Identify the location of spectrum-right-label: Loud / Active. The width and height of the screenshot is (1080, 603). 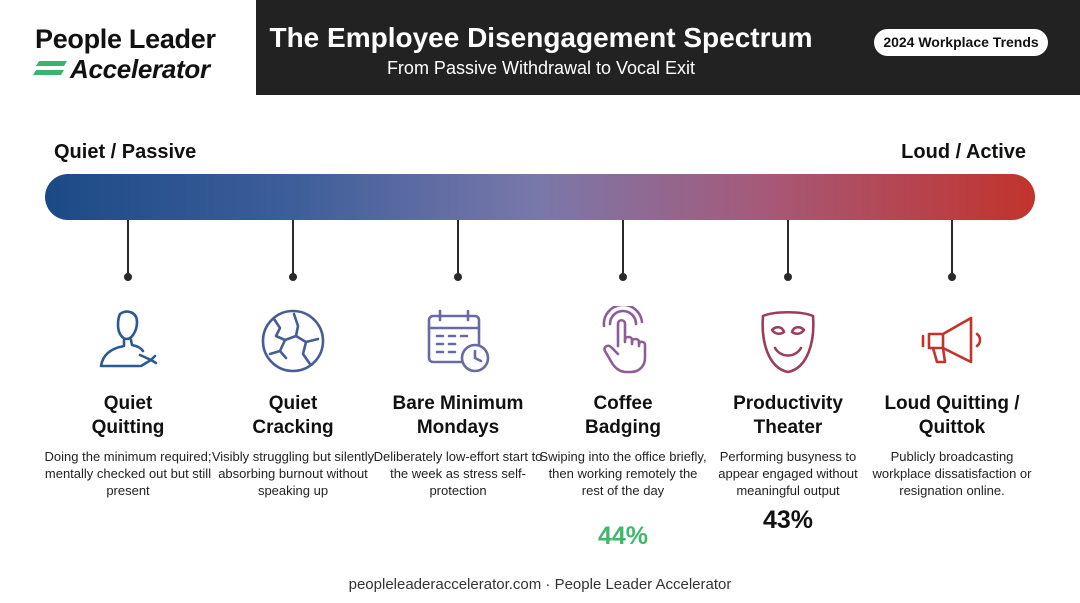
(963, 152).